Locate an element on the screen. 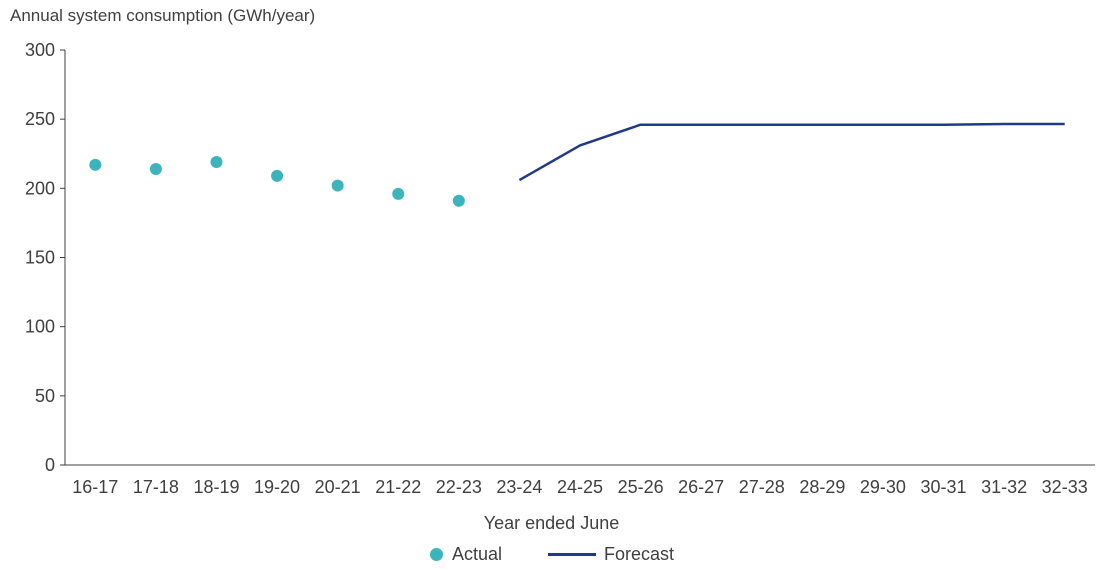 The width and height of the screenshot is (1103, 569). x-tick-label: 18-19 is located at coordinates (216, 487).